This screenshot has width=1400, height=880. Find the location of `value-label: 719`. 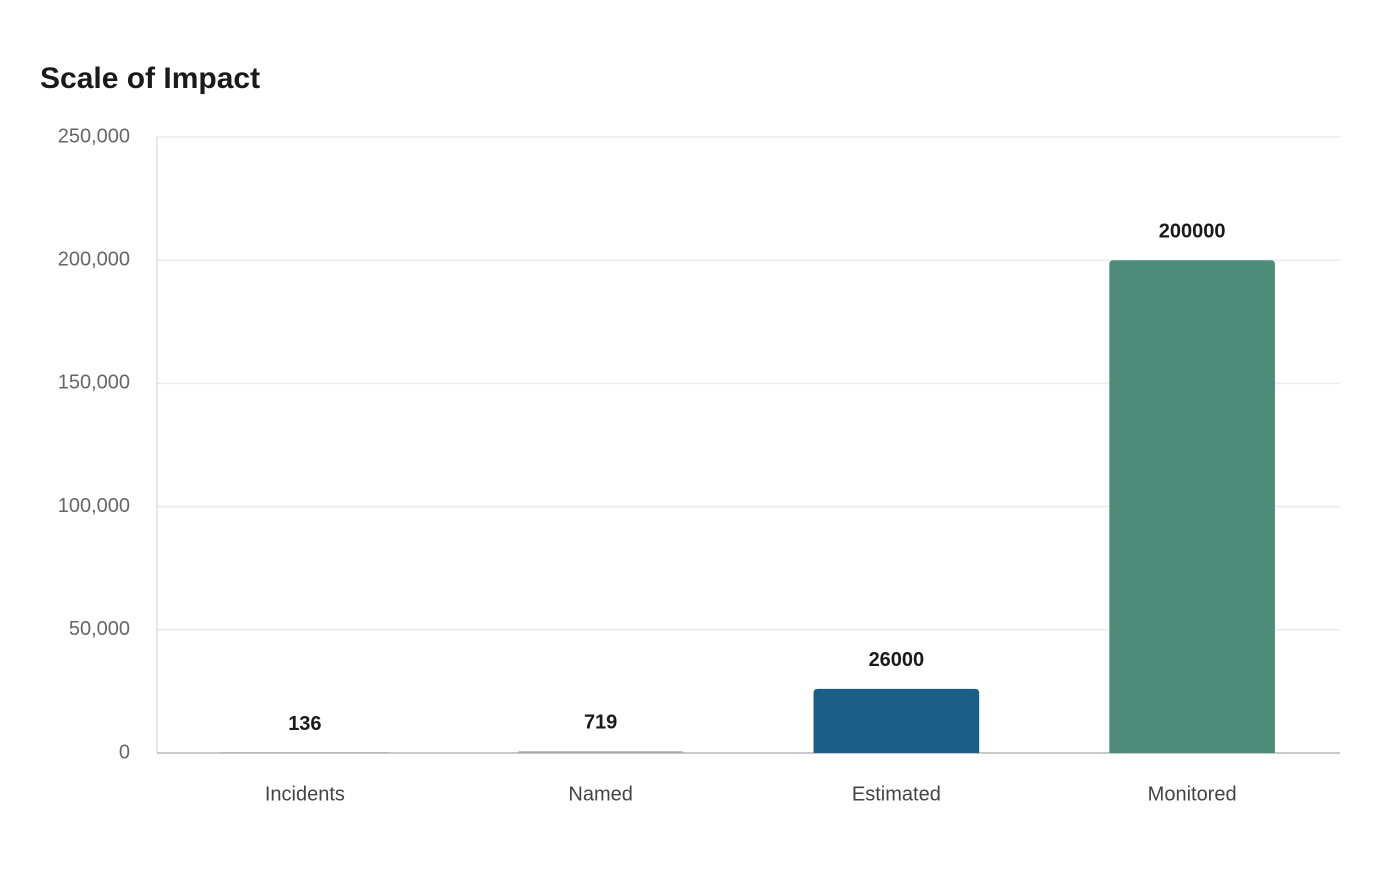

value-label: 719 is located at coordinates (600, 723).